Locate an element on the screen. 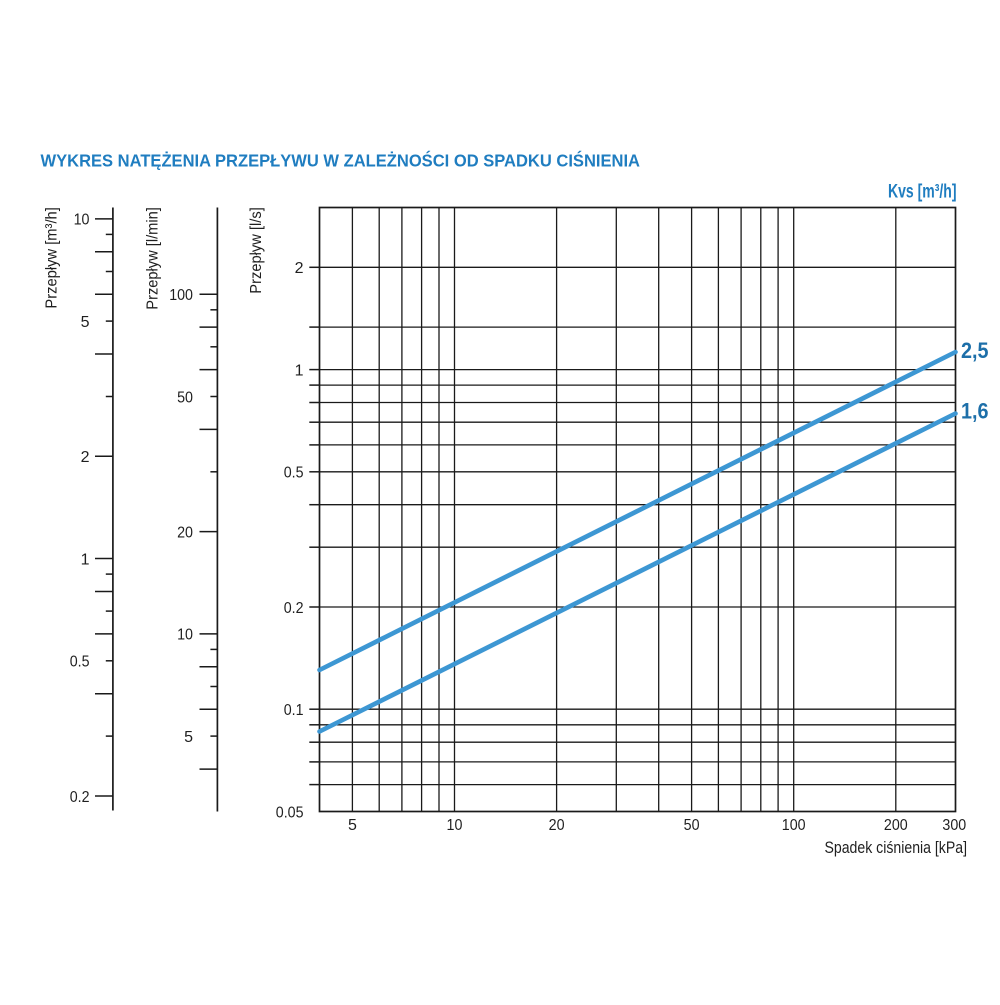 The height and width of the screenshot is (1005, 1000). svg-text: Spadek ciśnienia [kPa] is located at coordinates (896, 847).